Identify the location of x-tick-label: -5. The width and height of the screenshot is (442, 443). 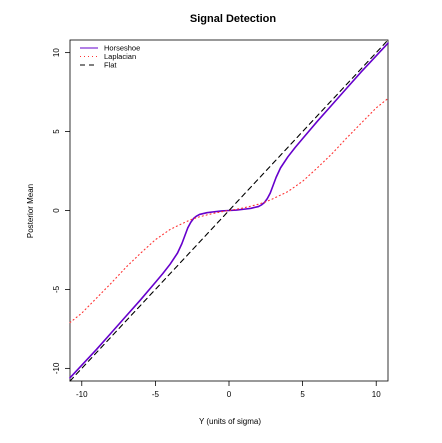
(156, 394).